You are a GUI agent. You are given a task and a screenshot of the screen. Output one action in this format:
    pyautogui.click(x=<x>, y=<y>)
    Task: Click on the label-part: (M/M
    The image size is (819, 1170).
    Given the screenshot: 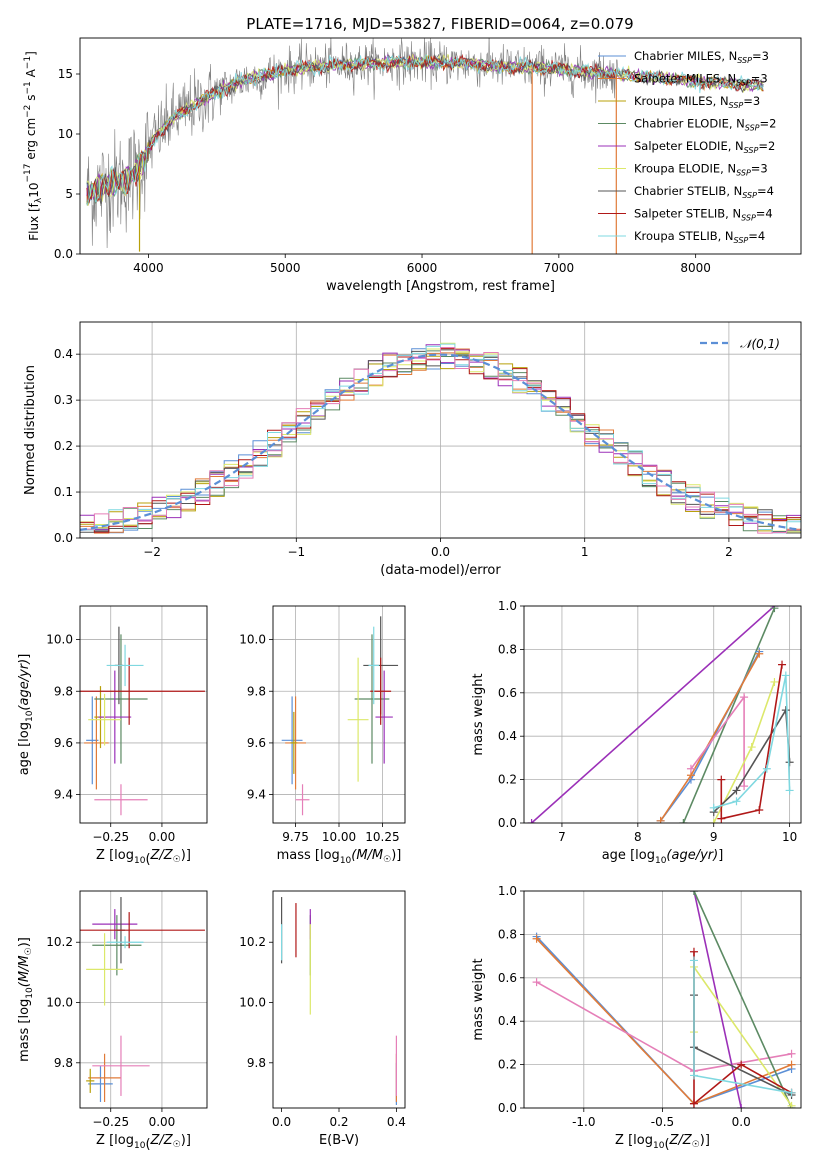 What is the action you would take?
    pyautogui.click(x=24, y=971)
    